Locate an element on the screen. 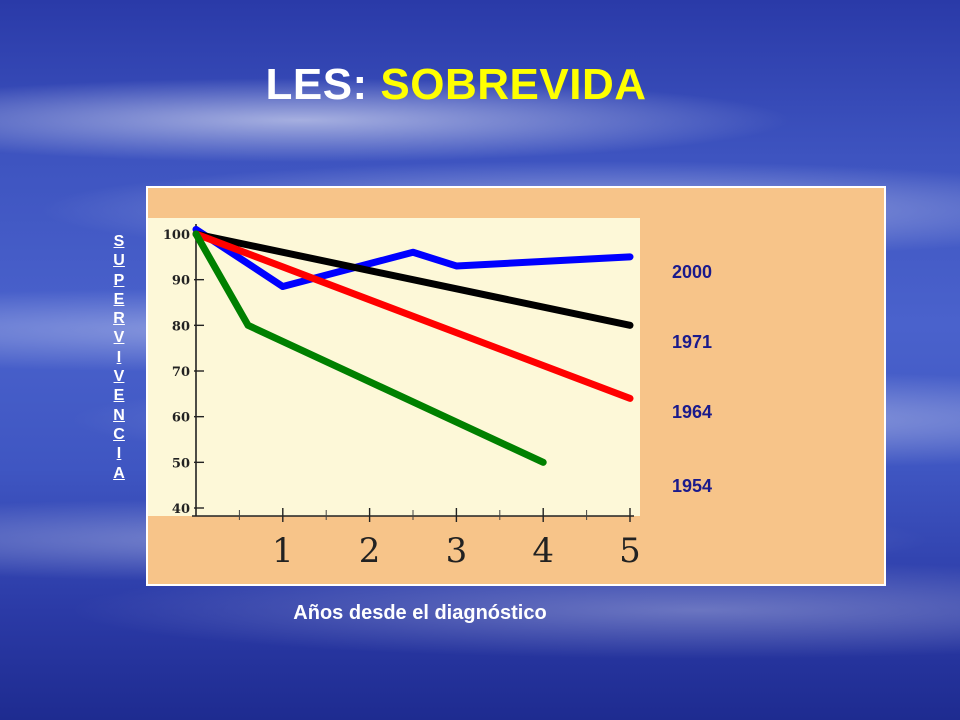 The height and width of the screenshot is (720, 960). y-tick-label: 60 is located at coordinates (181, 418).